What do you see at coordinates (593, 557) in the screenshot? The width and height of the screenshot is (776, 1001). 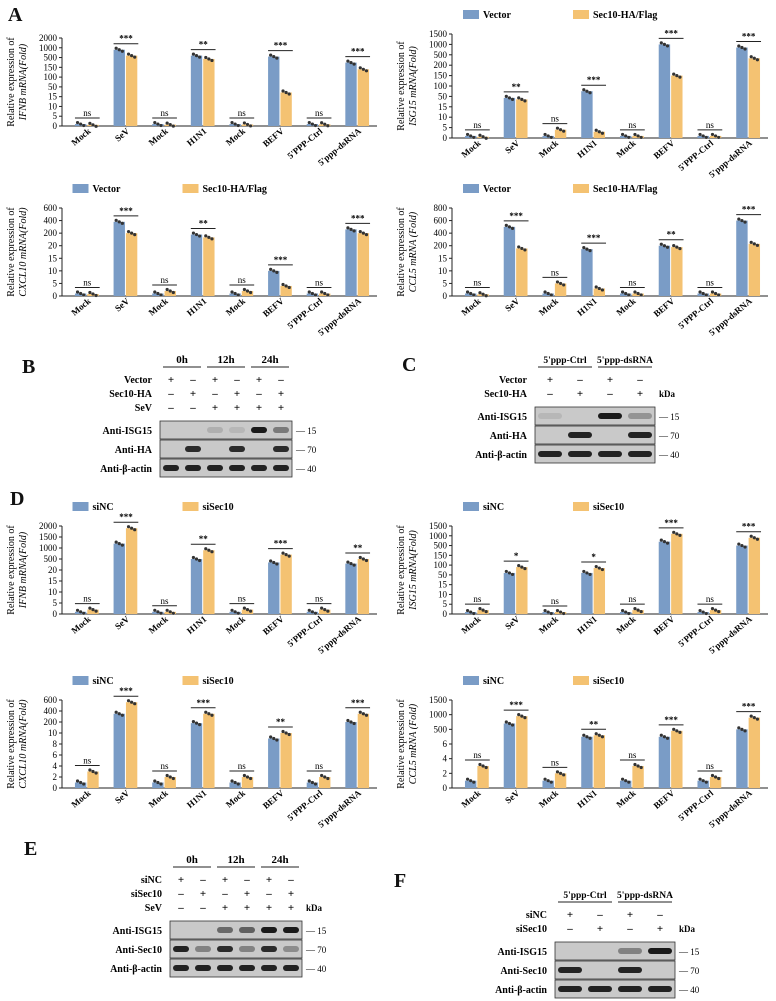 I see `significance-label: *` at bounding box center [593, 557].